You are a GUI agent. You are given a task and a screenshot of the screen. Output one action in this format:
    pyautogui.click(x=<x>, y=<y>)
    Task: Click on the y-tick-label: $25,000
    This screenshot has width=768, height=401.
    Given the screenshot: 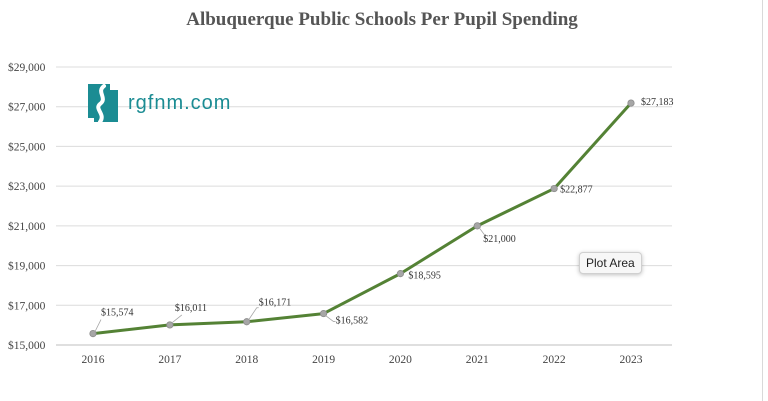 What is the action you would take?
    pyautogui.click(x=27, y=146)
    